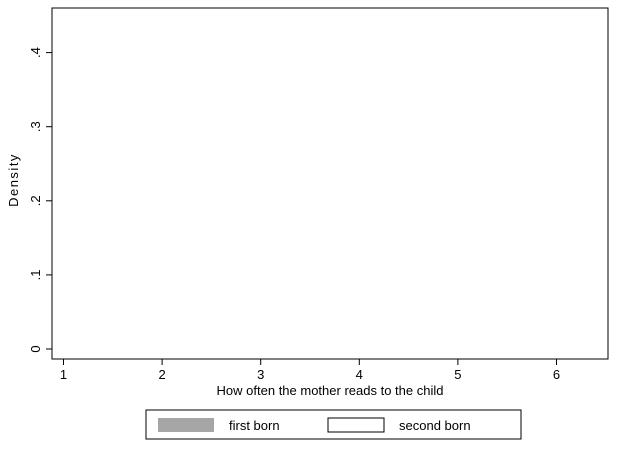 The image size is (620, 450). I want to click on y-tick-label: .3, so click(35, 126).